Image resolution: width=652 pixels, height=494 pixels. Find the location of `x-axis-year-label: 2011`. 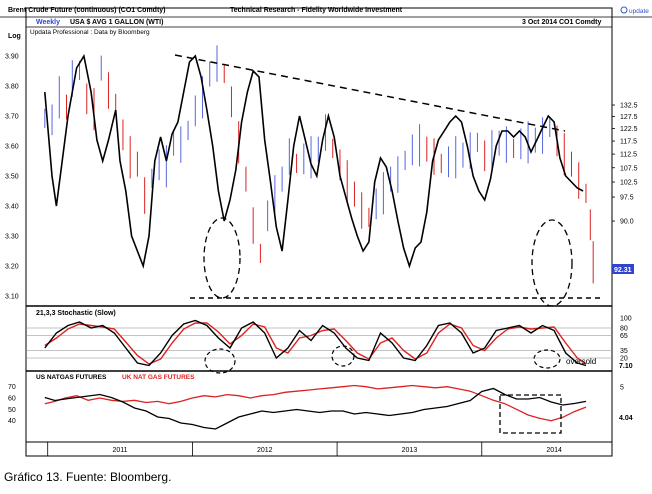

x-axis-year-label: 2011 is located at coordinates (120, 450).